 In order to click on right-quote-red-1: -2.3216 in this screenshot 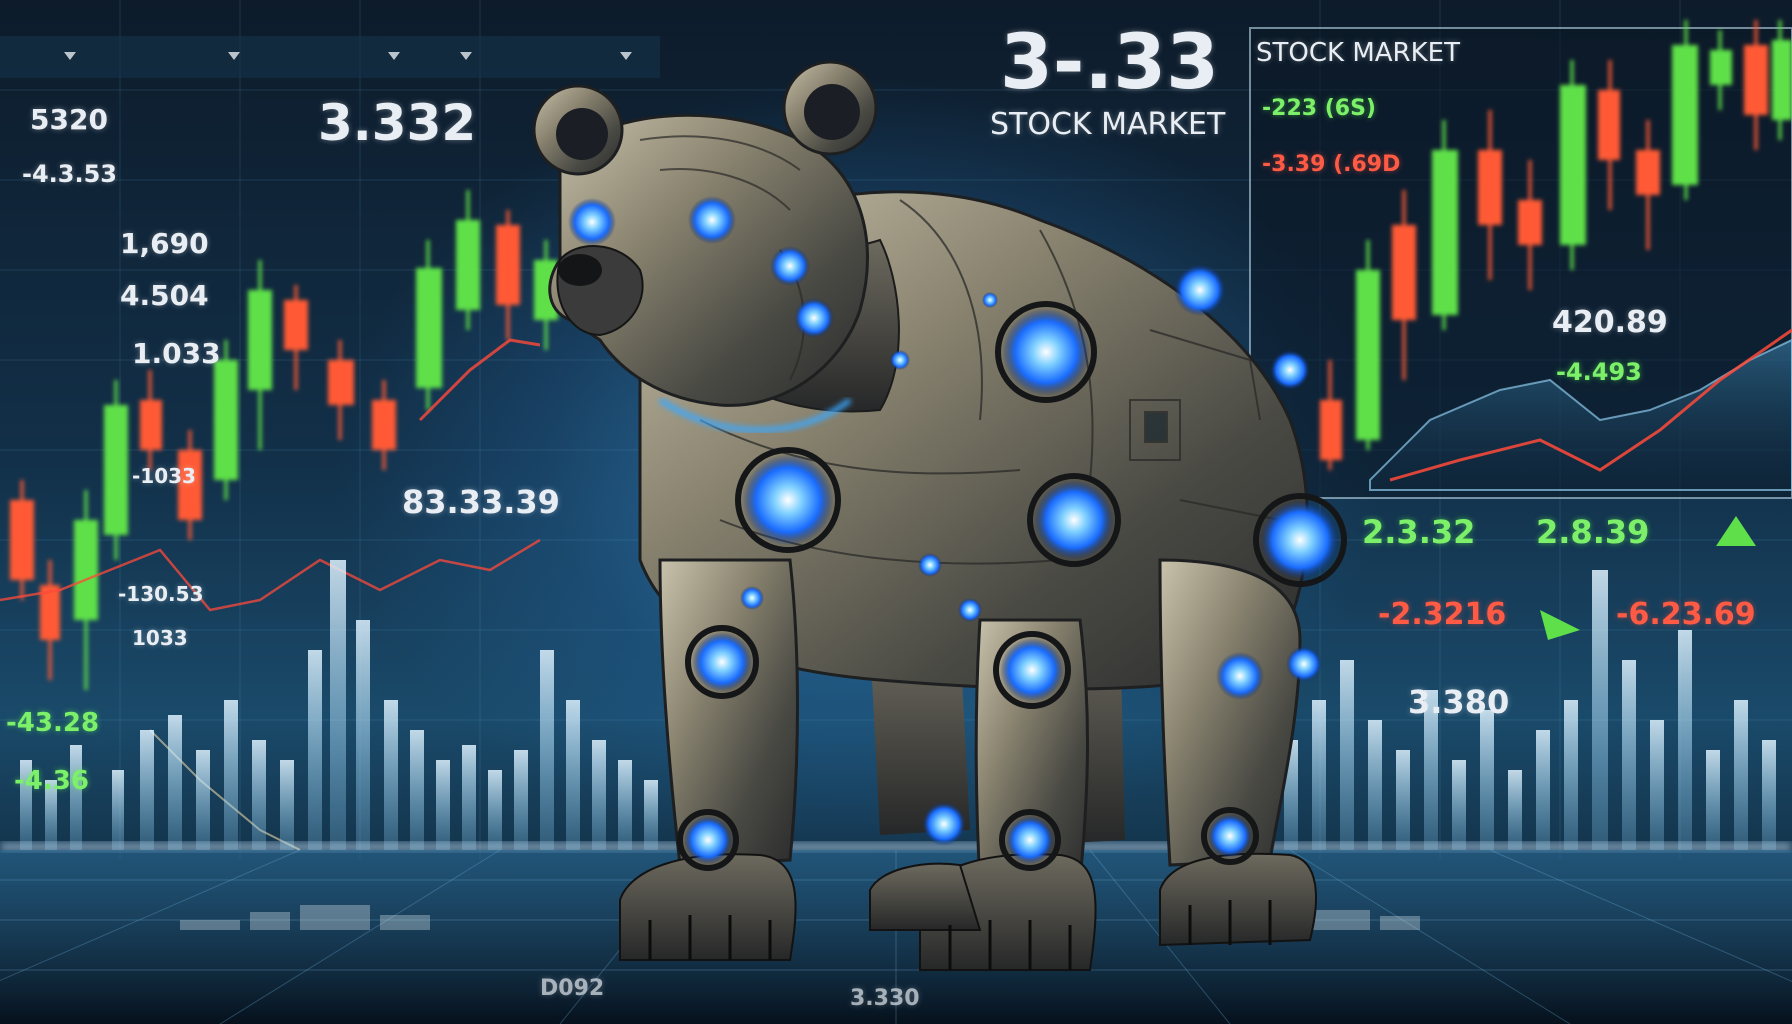, I will do `click(1442, 614)`.